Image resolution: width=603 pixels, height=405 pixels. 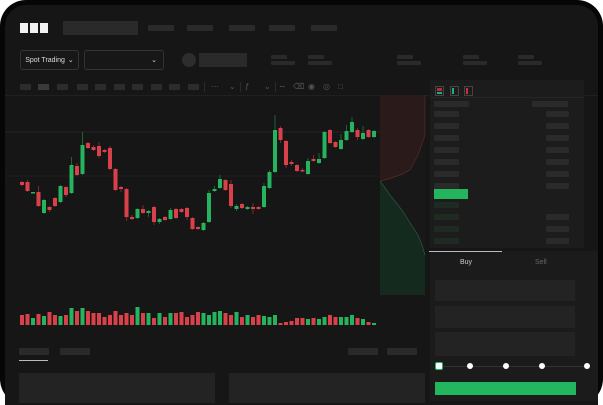 I want to click on line-icon: ∼, so click(x=282, y=86).